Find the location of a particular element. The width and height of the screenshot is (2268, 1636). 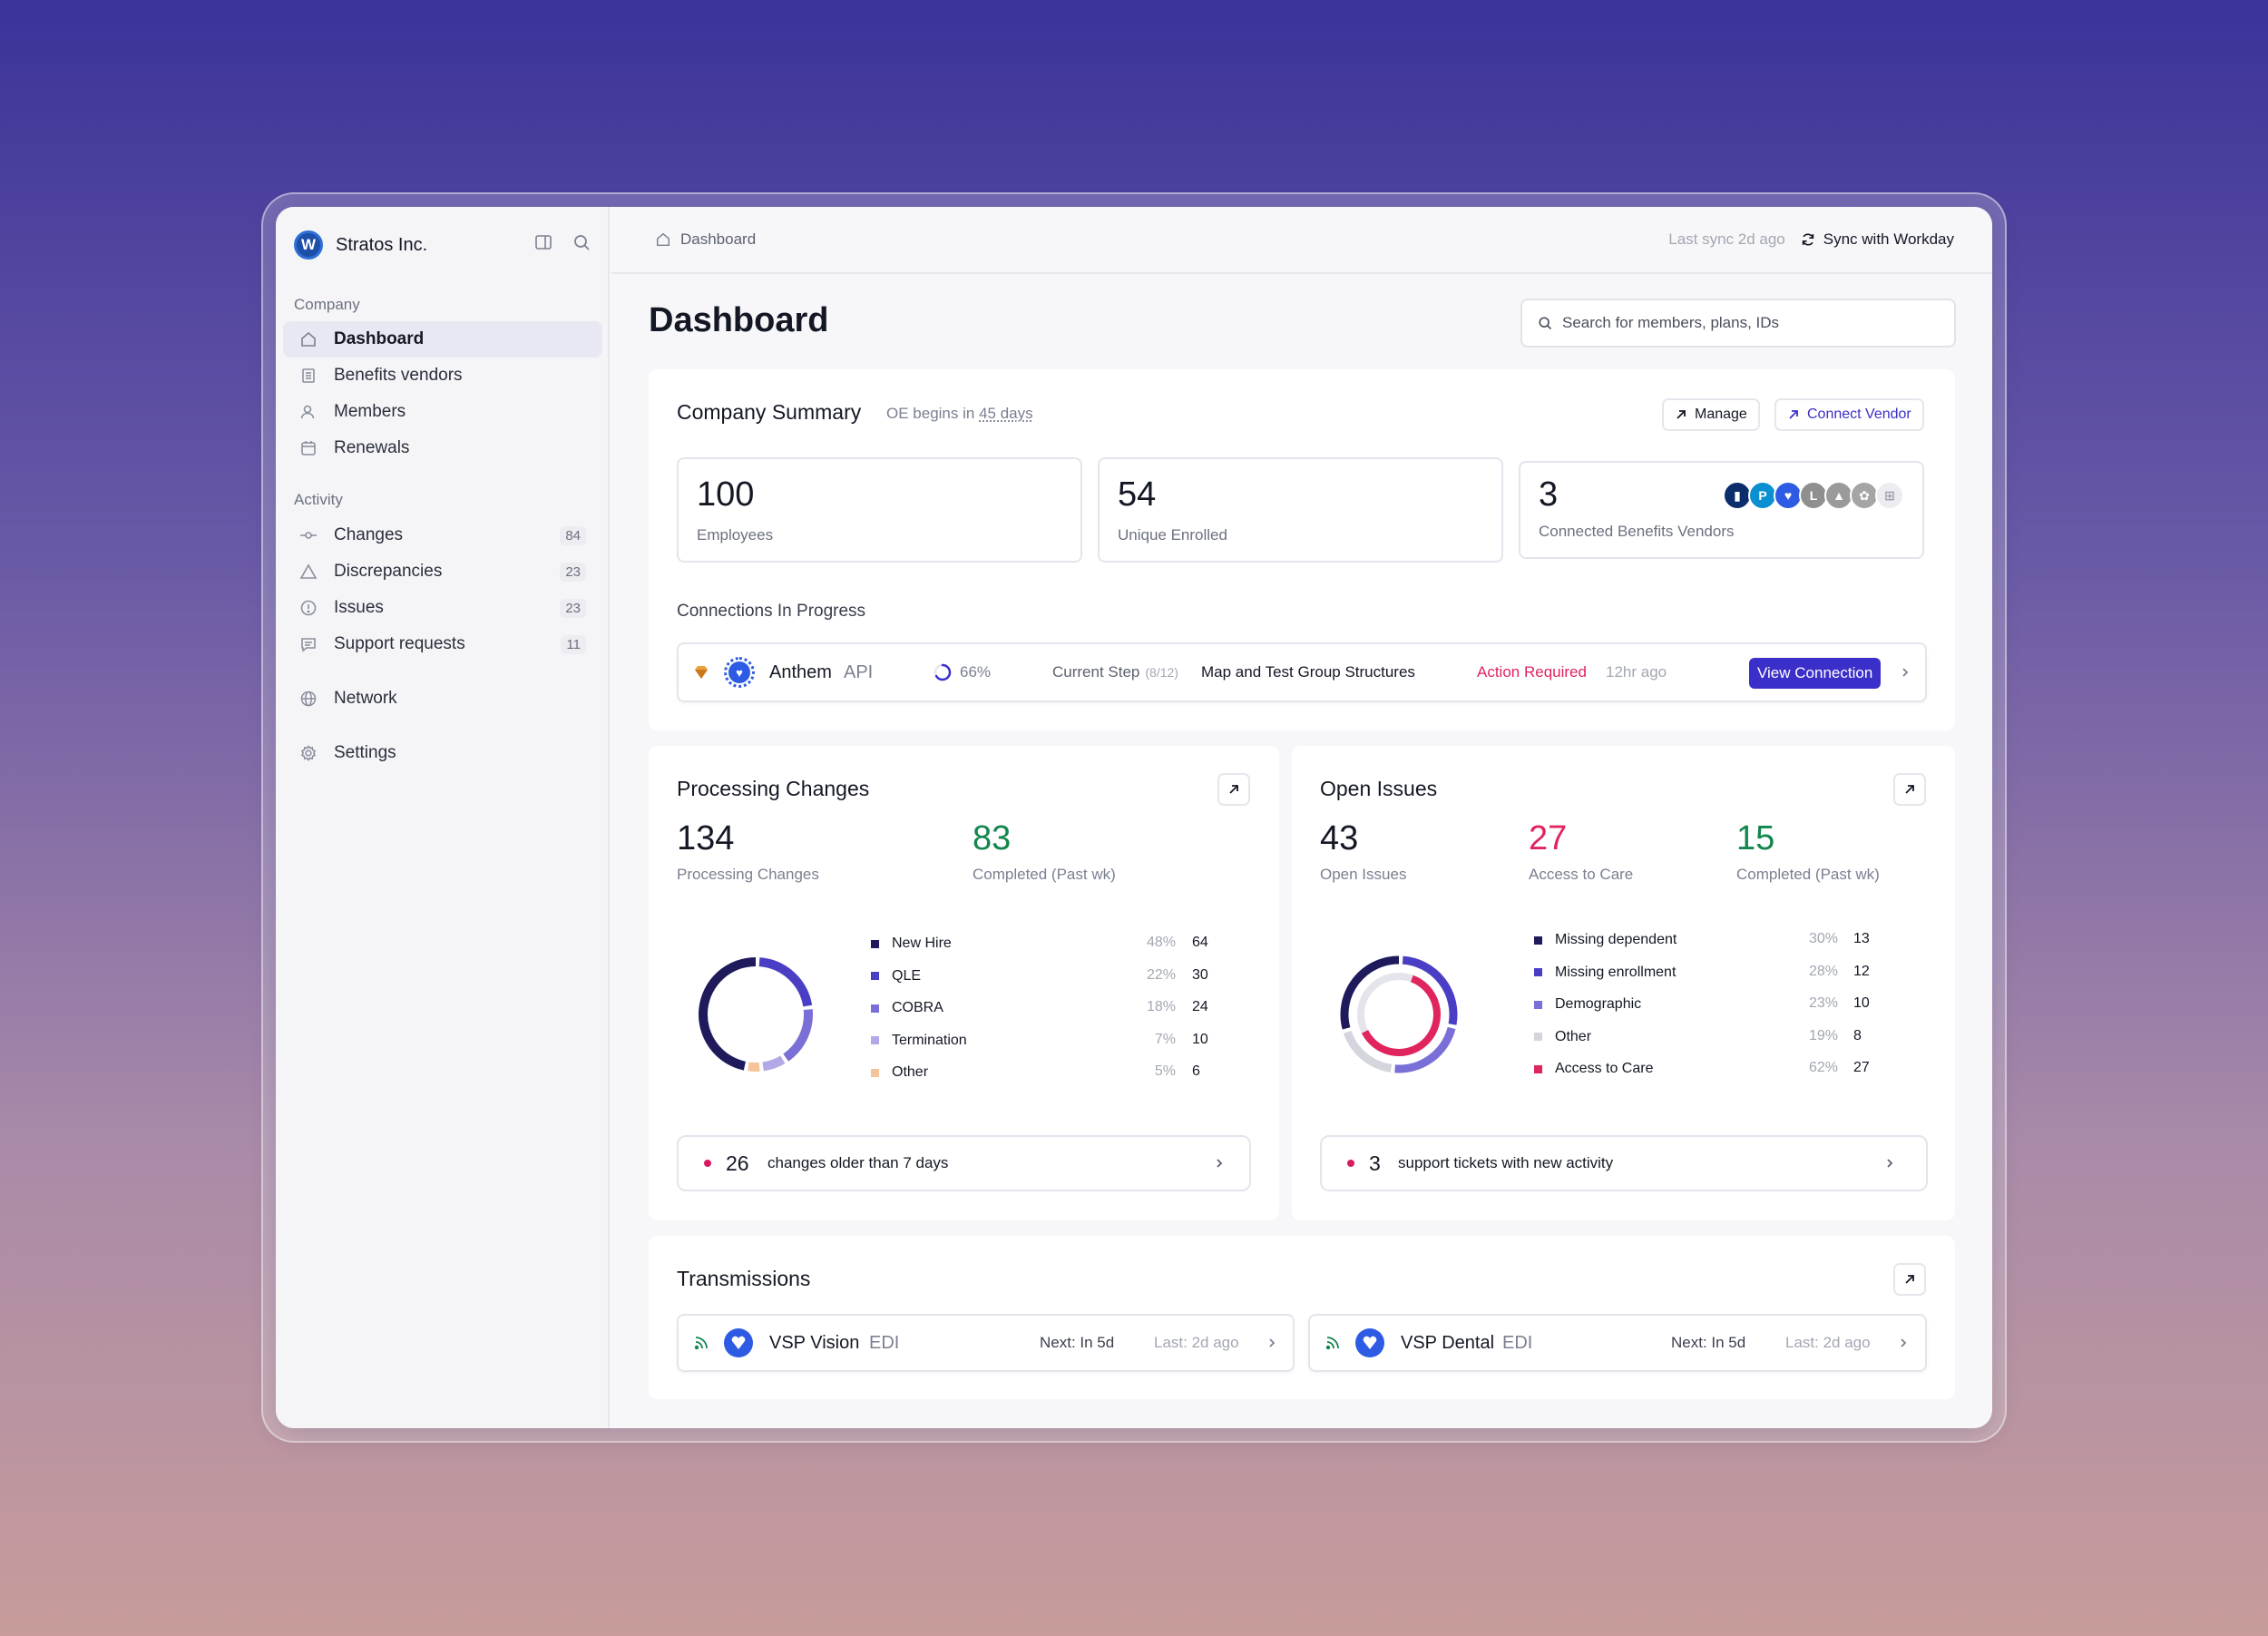

commit-icon is located at coordinates (309, 535).